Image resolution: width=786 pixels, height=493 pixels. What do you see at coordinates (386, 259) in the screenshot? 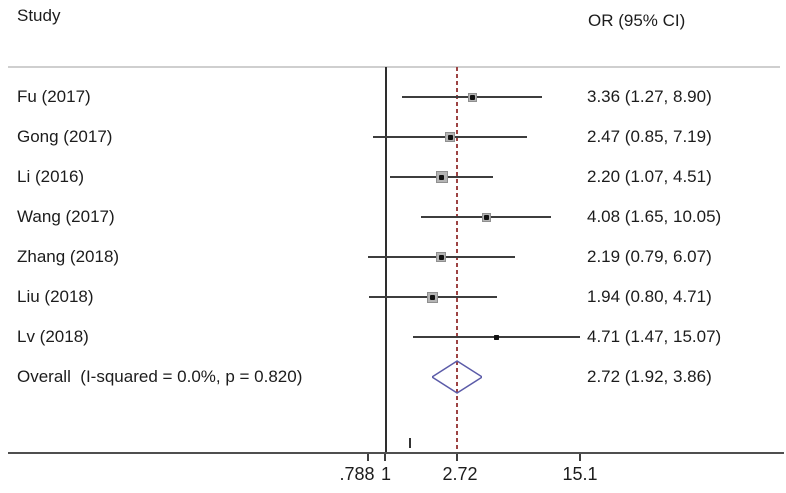
I see `null-effect-line` at bounding box center [386, 259].